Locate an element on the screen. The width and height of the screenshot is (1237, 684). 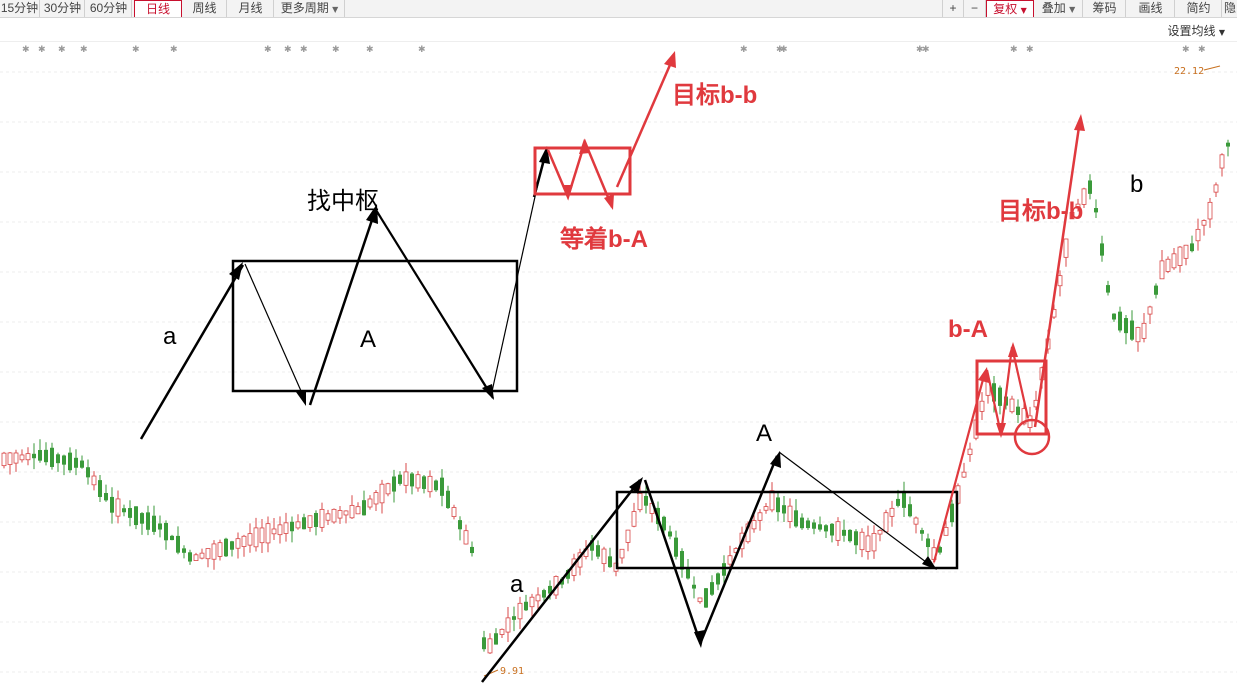
waiting-bA-label: 等着b-A is located at coordinates (604, 239).